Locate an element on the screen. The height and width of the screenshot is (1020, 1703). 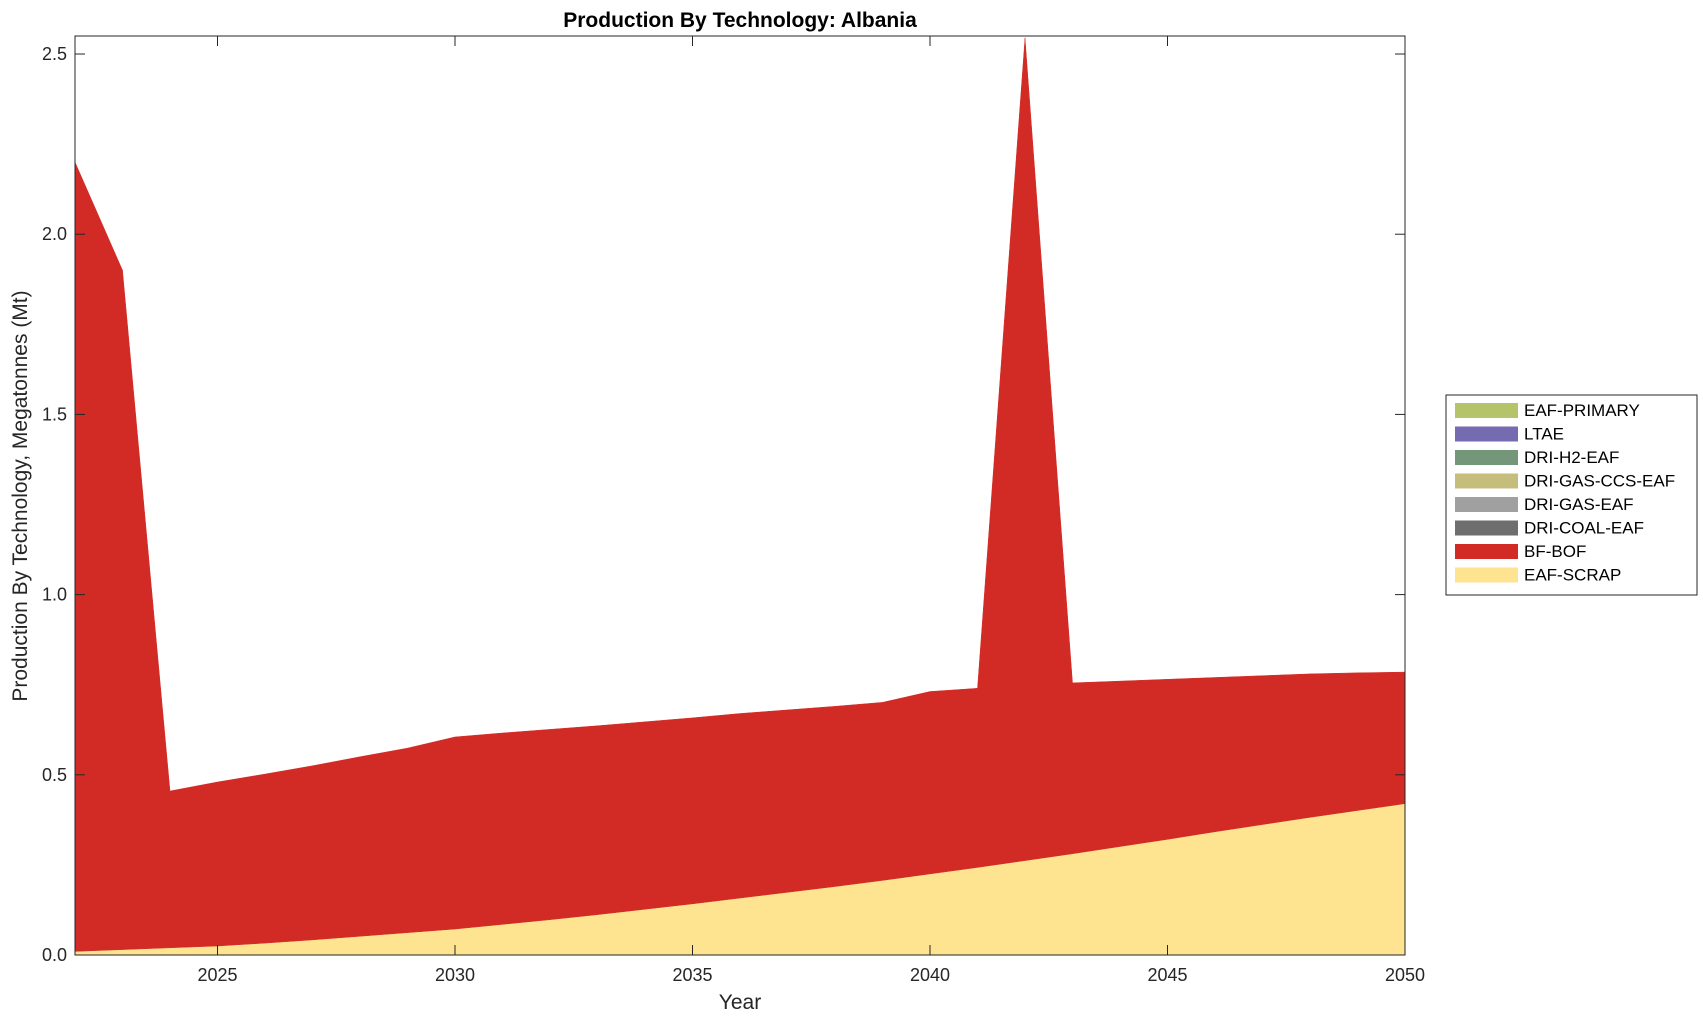
x-tick-label: 2025 is located at coordinates (217, 975).